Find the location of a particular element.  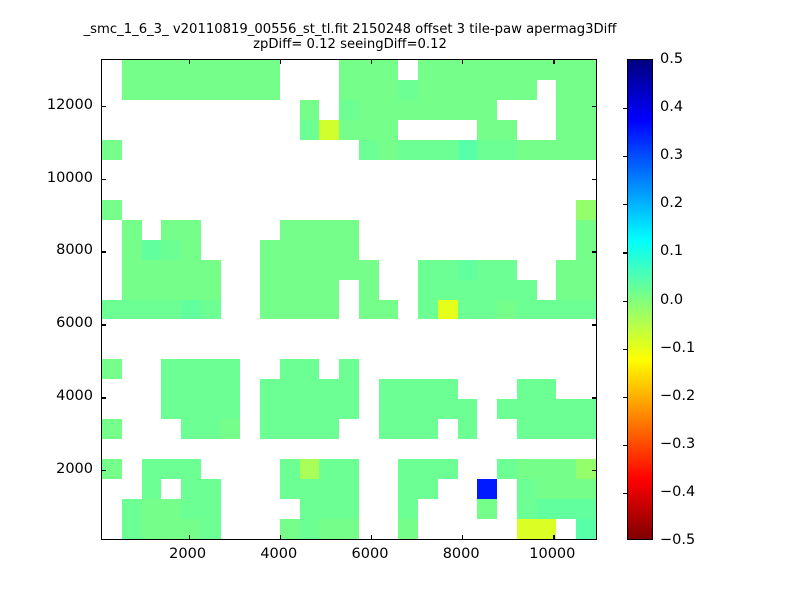

y-tick-mark is located at coordinates (104, 398).